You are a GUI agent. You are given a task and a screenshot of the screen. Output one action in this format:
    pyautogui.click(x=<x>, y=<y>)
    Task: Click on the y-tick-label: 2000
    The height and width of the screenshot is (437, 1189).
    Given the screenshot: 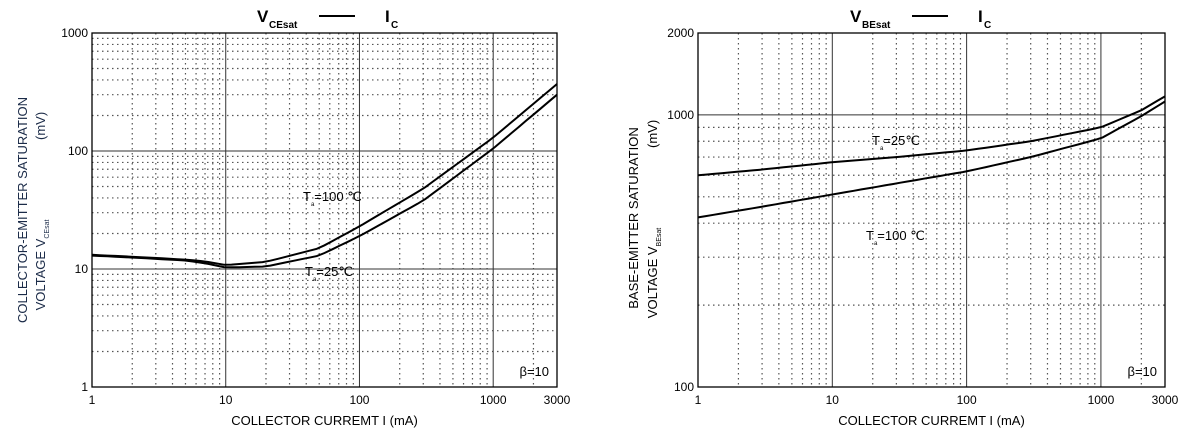 What is the action you would take?
    pyautogui.click(x=680, y=33)
    